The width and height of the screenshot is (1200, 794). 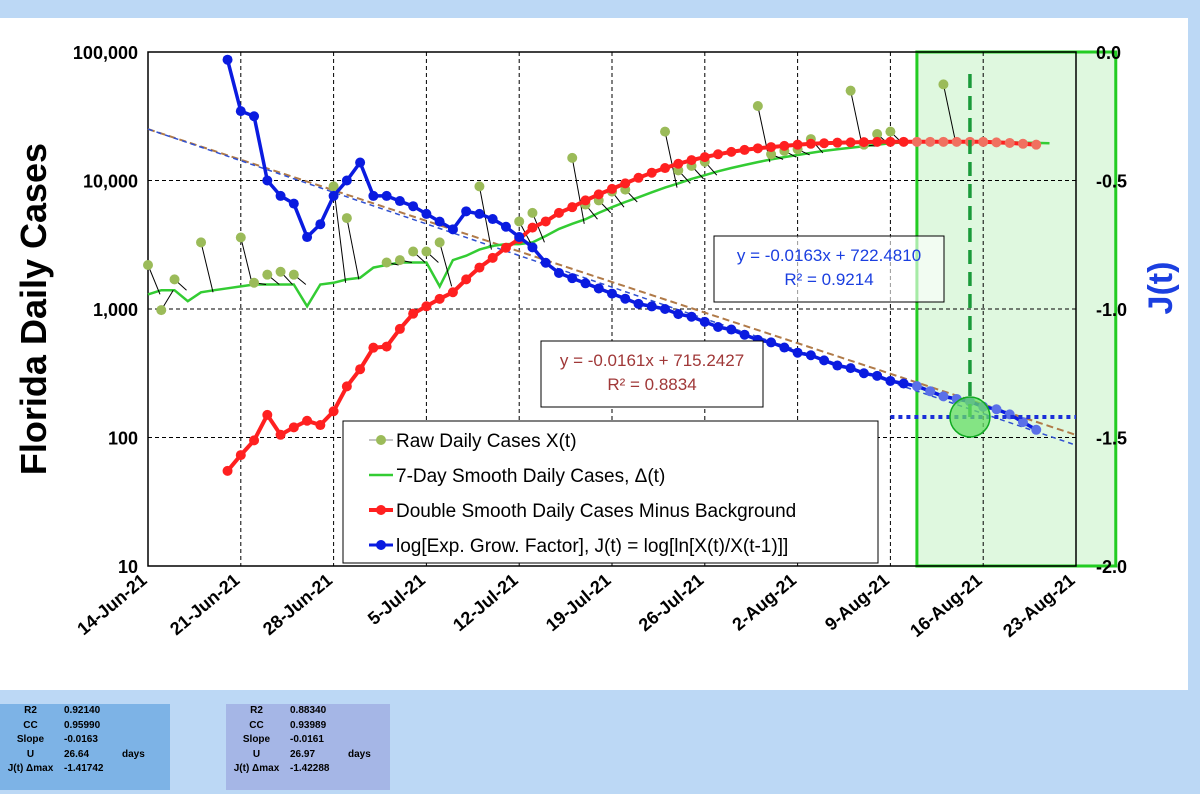 What do you see at coordinates (128, 567) in the screenshot?
I see `y-tick-label: 10` at bounding box center [128, 567].